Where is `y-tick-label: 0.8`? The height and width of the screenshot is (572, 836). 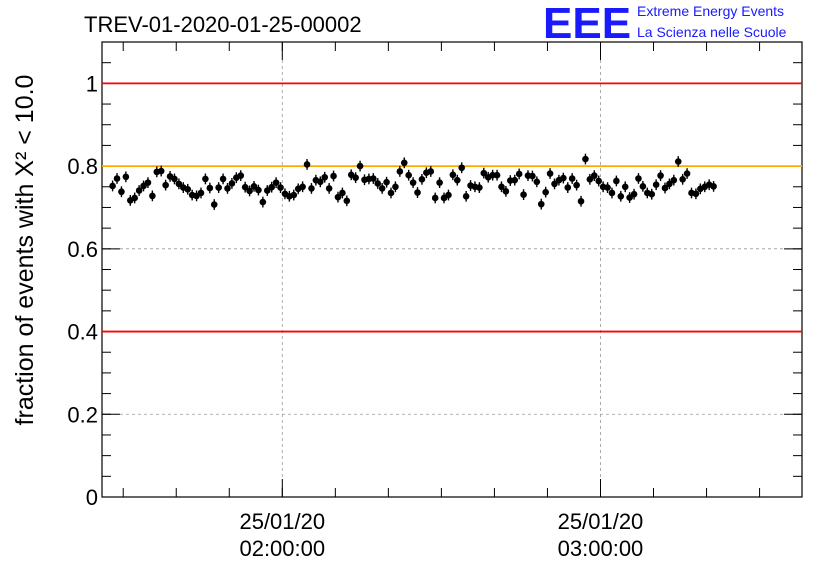 y-tick-label: 0.8 is located at coordinates (82, 166).